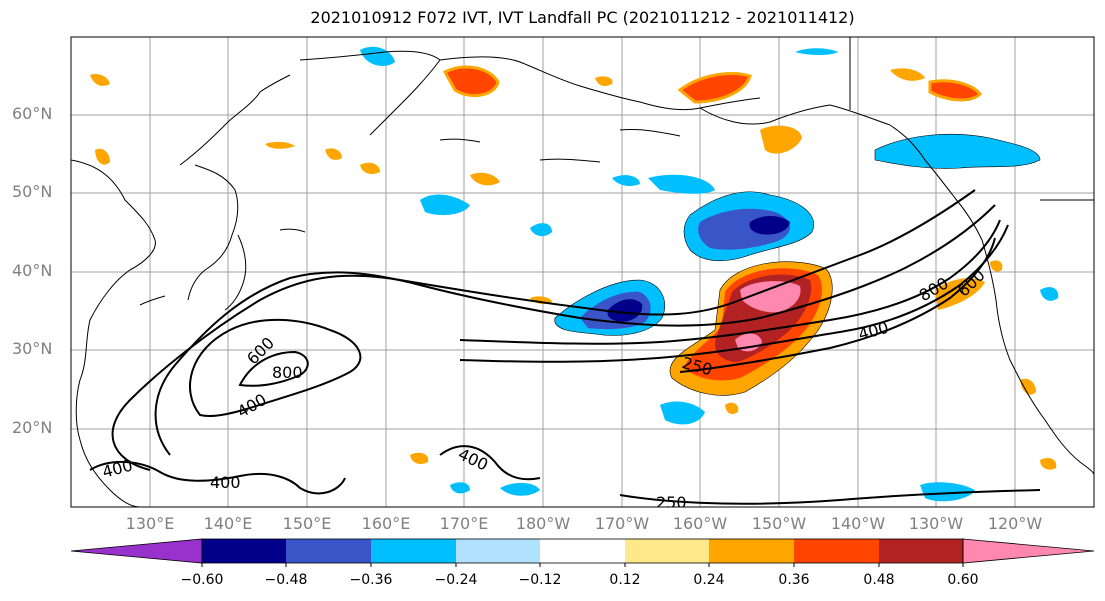  What do you see at coordinates (32, 113) in the screenshot?
I see `lat-label: 60°N` at bounding box center [32, 113].